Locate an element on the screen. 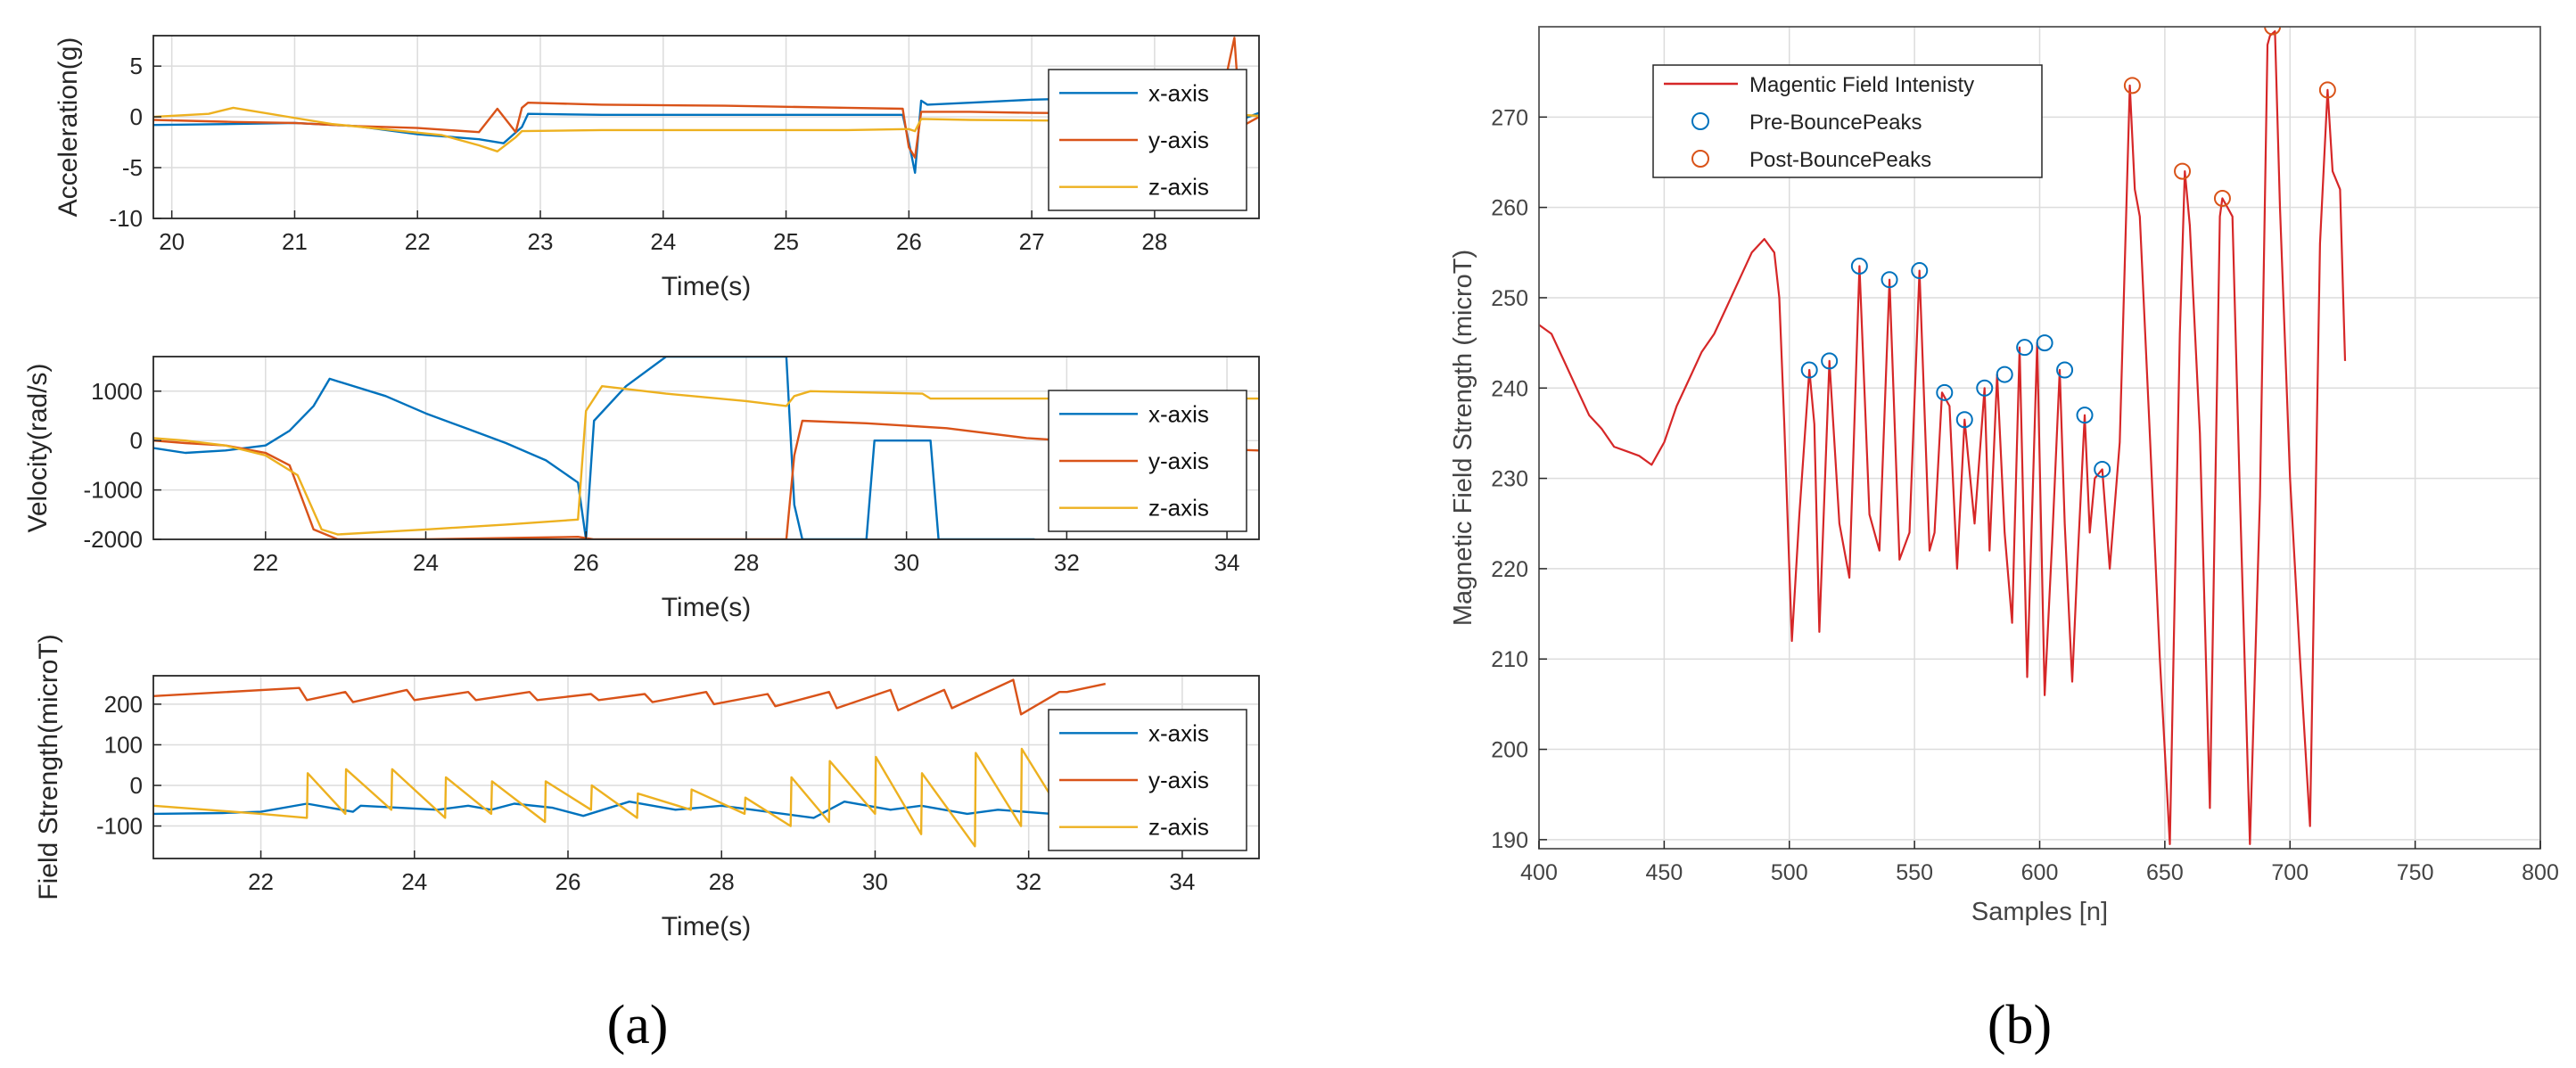 The image size is (2576, 1068). x-tick-label: 700 is located at coordinates (2290, 872).